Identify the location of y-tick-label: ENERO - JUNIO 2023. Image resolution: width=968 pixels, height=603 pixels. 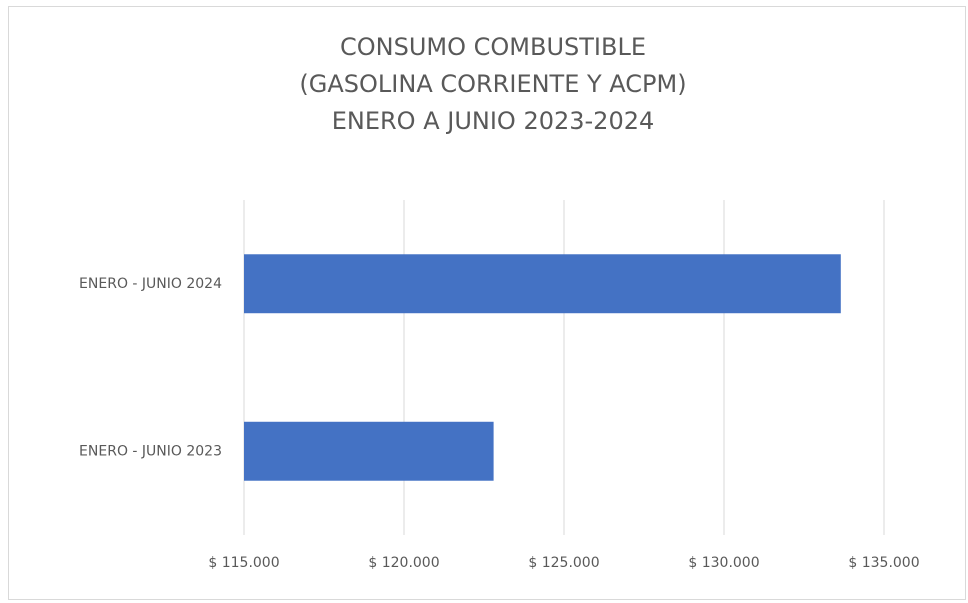
(150, 451).